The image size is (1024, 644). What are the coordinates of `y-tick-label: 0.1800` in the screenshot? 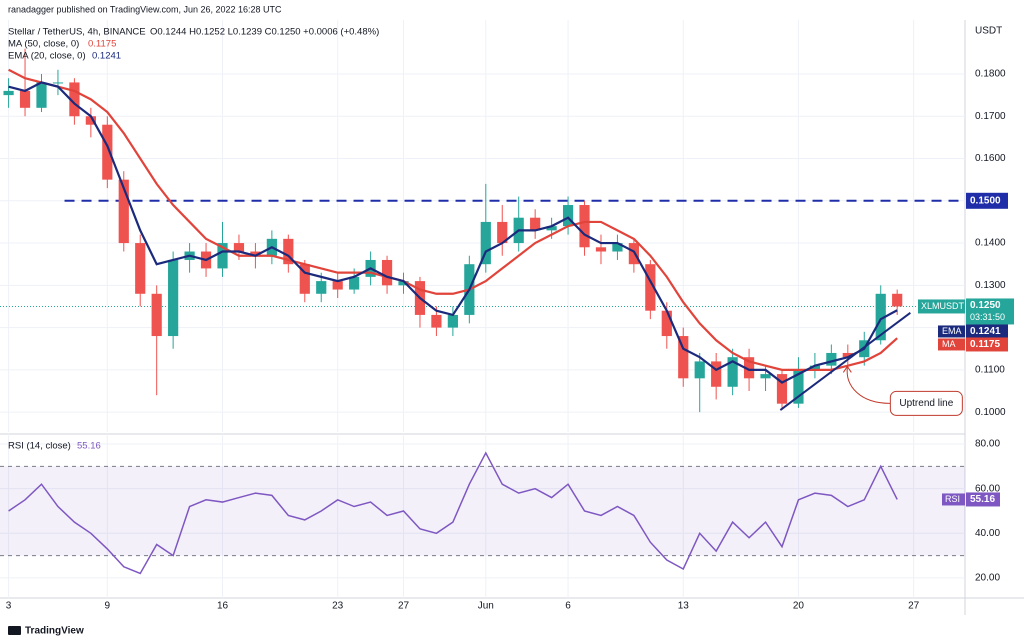 It's located at (990, 74).